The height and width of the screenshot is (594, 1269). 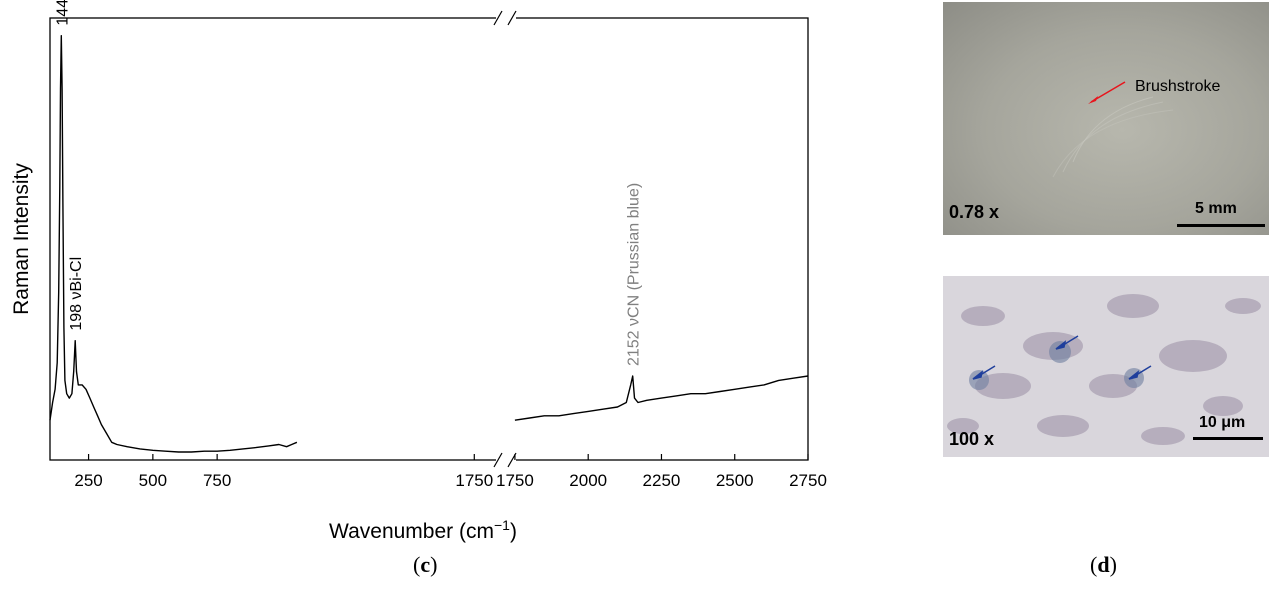 I want to click on particle-texture, so click(x=1104, y=369).